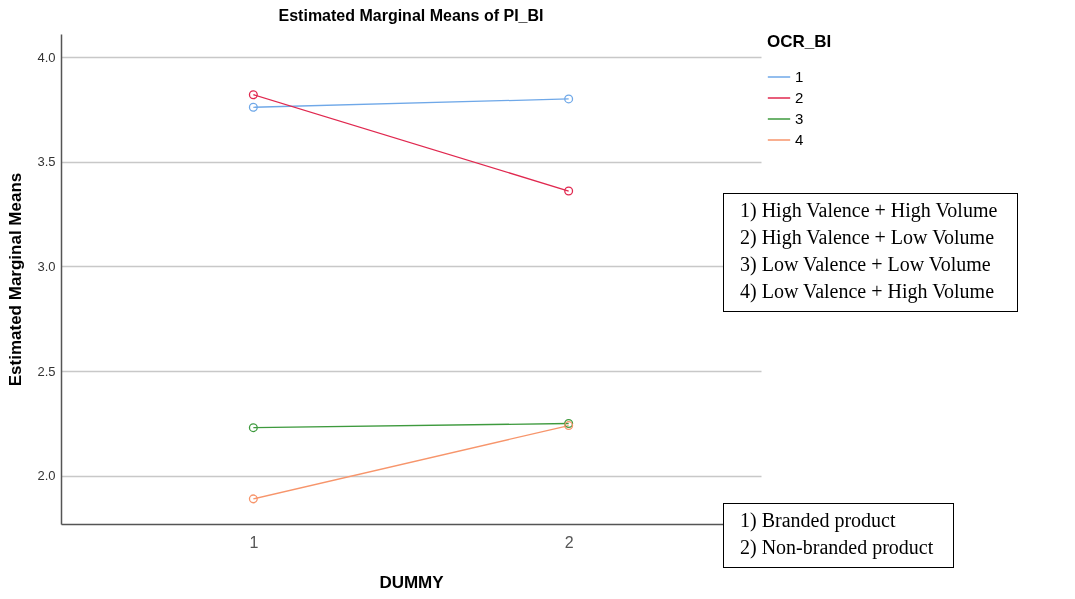 Image resolution: width=1075 pixels, height=599 pixels. What do you see at coordinates (46, 371) in the screenshot?
I see `y-tick-label: 2.5` at bounding box center [46, 371].